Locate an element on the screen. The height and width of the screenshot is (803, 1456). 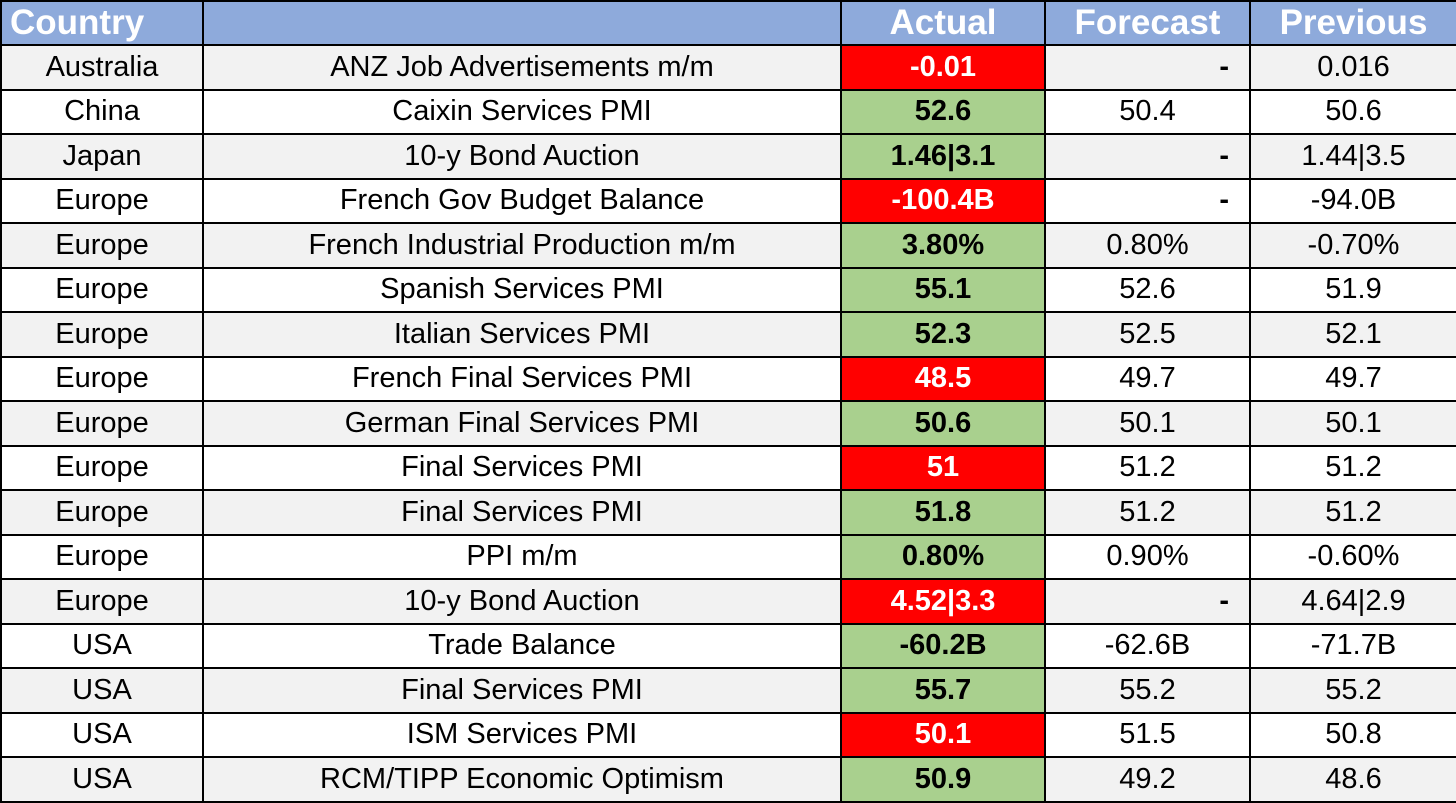
forecast-cell: 50.4 is located at coordinates (1147, 112).